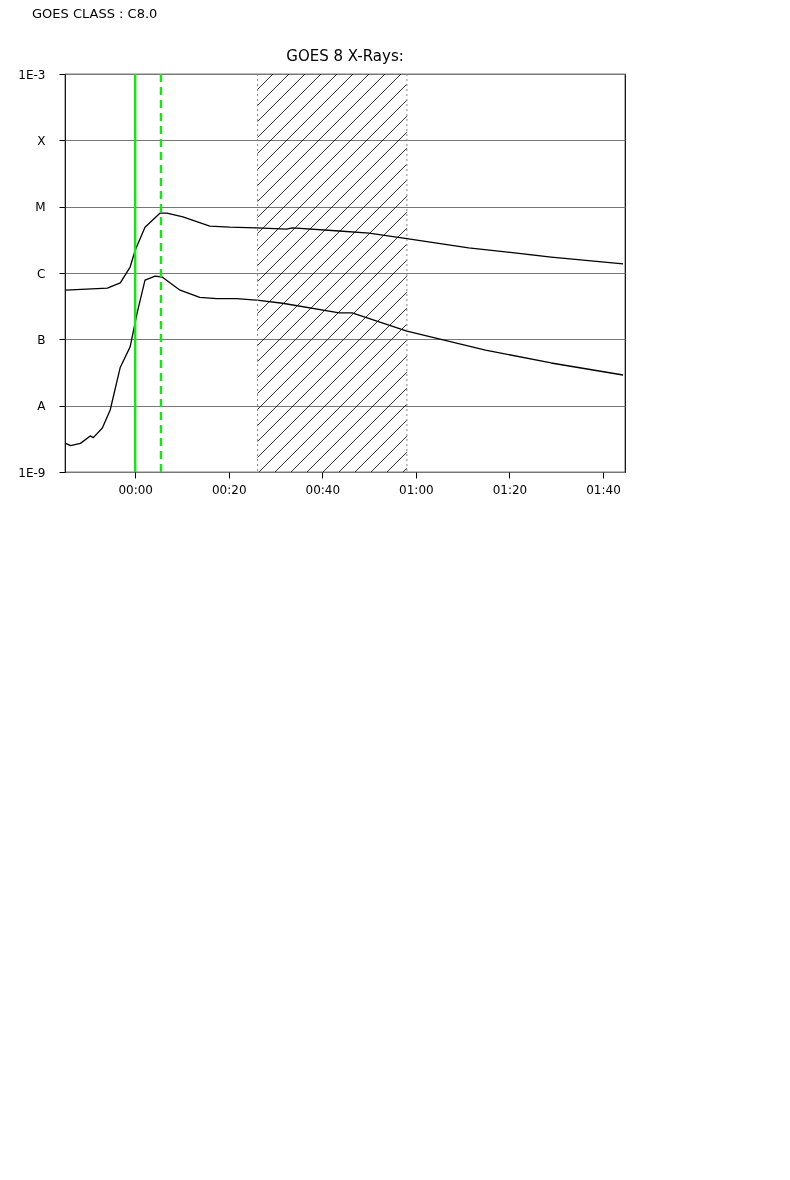 The height and width of the screenshot is (1180, 790). I want to click on y-tick-label: B, so click(41, 339).